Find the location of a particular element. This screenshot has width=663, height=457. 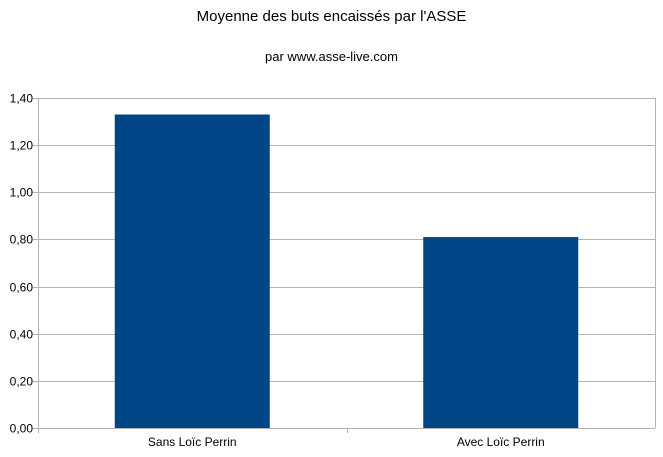

x-tick-label: Avec Loïc Perrin is located at coordinates (501, 442).